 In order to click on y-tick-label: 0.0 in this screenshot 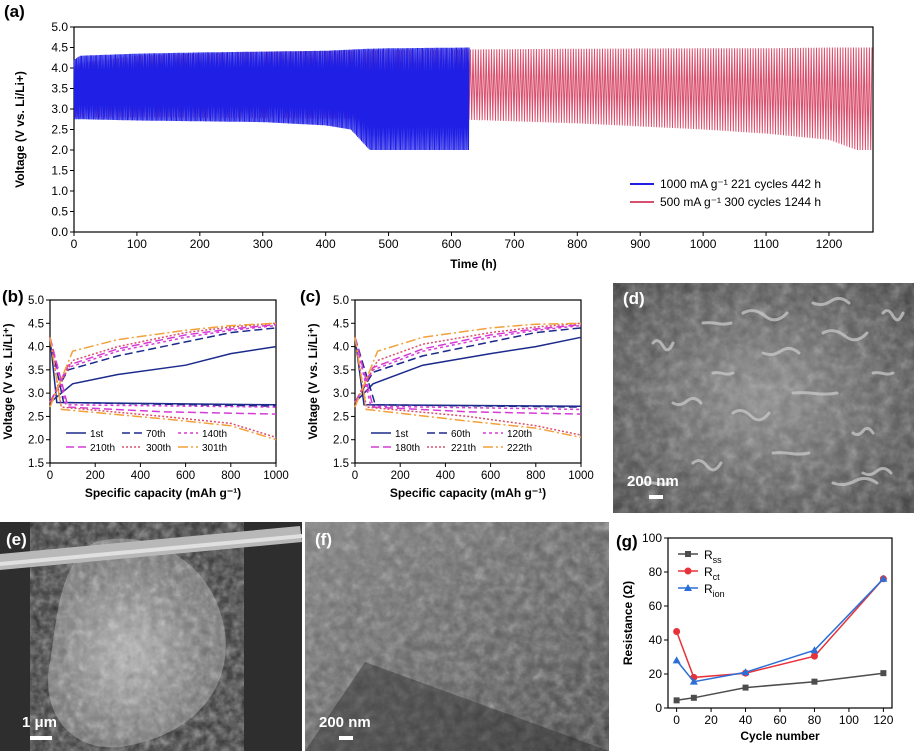, I will do `click(59, 232)`.